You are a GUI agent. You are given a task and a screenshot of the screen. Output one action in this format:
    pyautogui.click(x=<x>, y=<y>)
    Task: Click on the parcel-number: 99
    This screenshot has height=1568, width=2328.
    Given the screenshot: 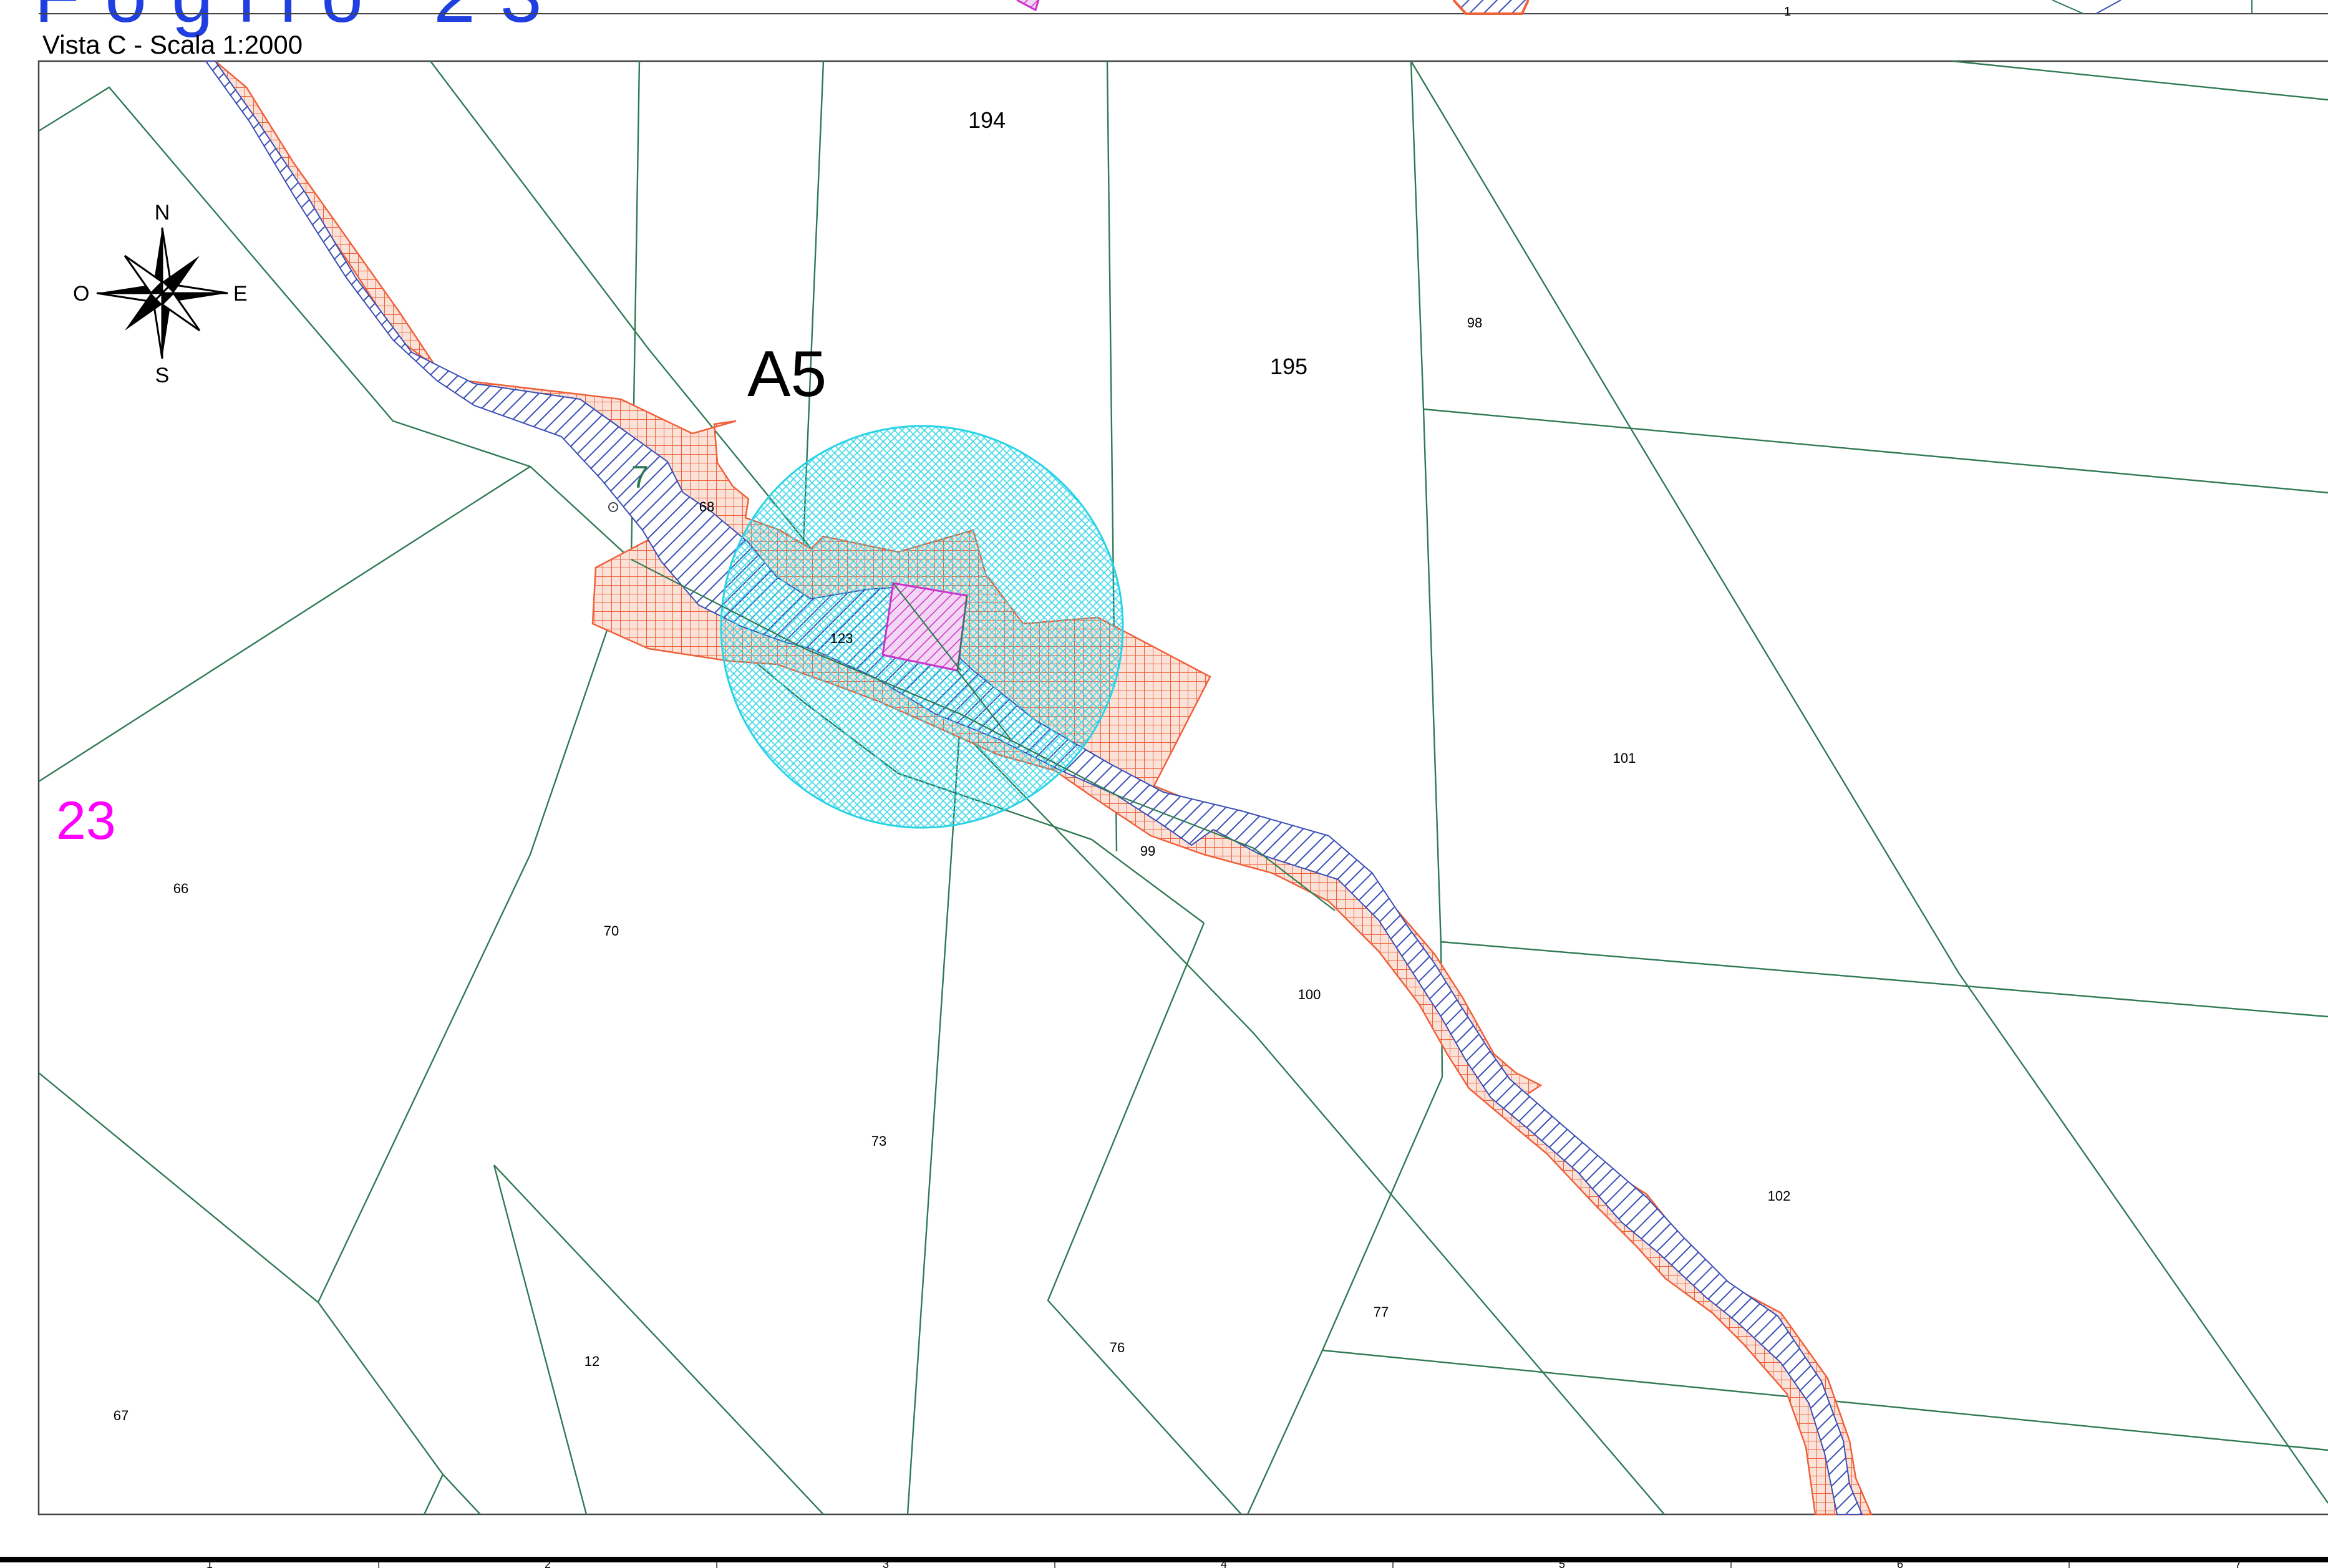 What is the action you would take?
    pyautogui.click(x=1147, y=851)
    